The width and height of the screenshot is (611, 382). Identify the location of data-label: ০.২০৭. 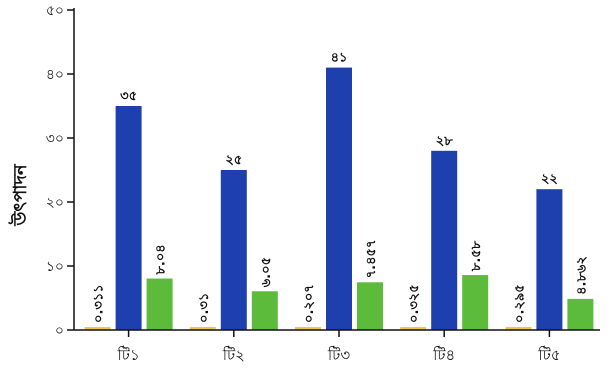
(309, 303).